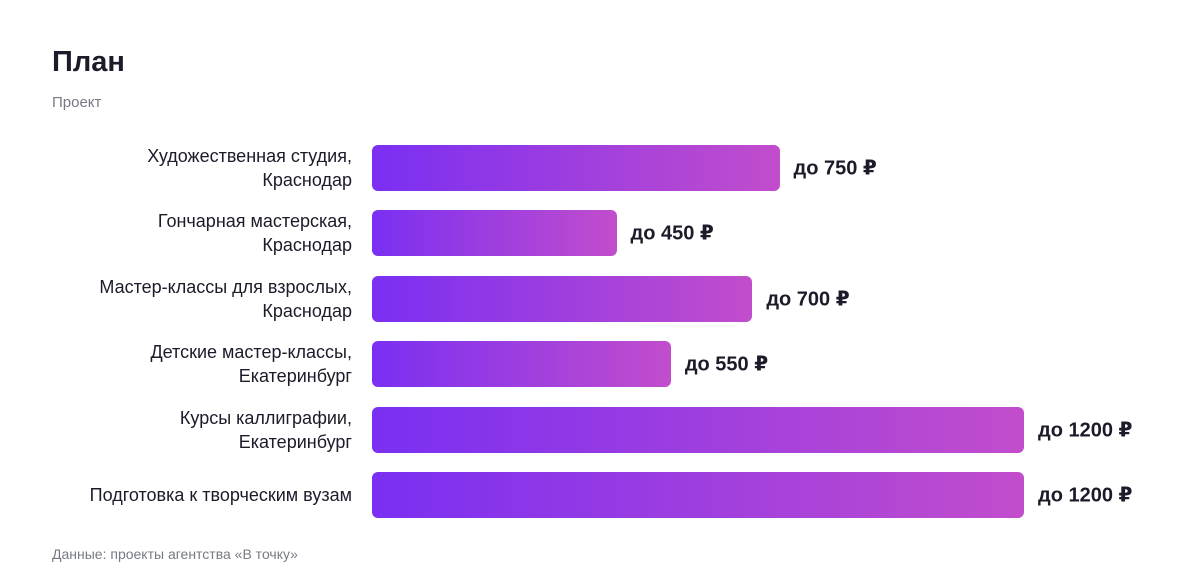  Describe the element at coordinates (254, 233) in the screenshot. I see `y-tick-label: Гончарная мастерская, Краснодар` at that location.